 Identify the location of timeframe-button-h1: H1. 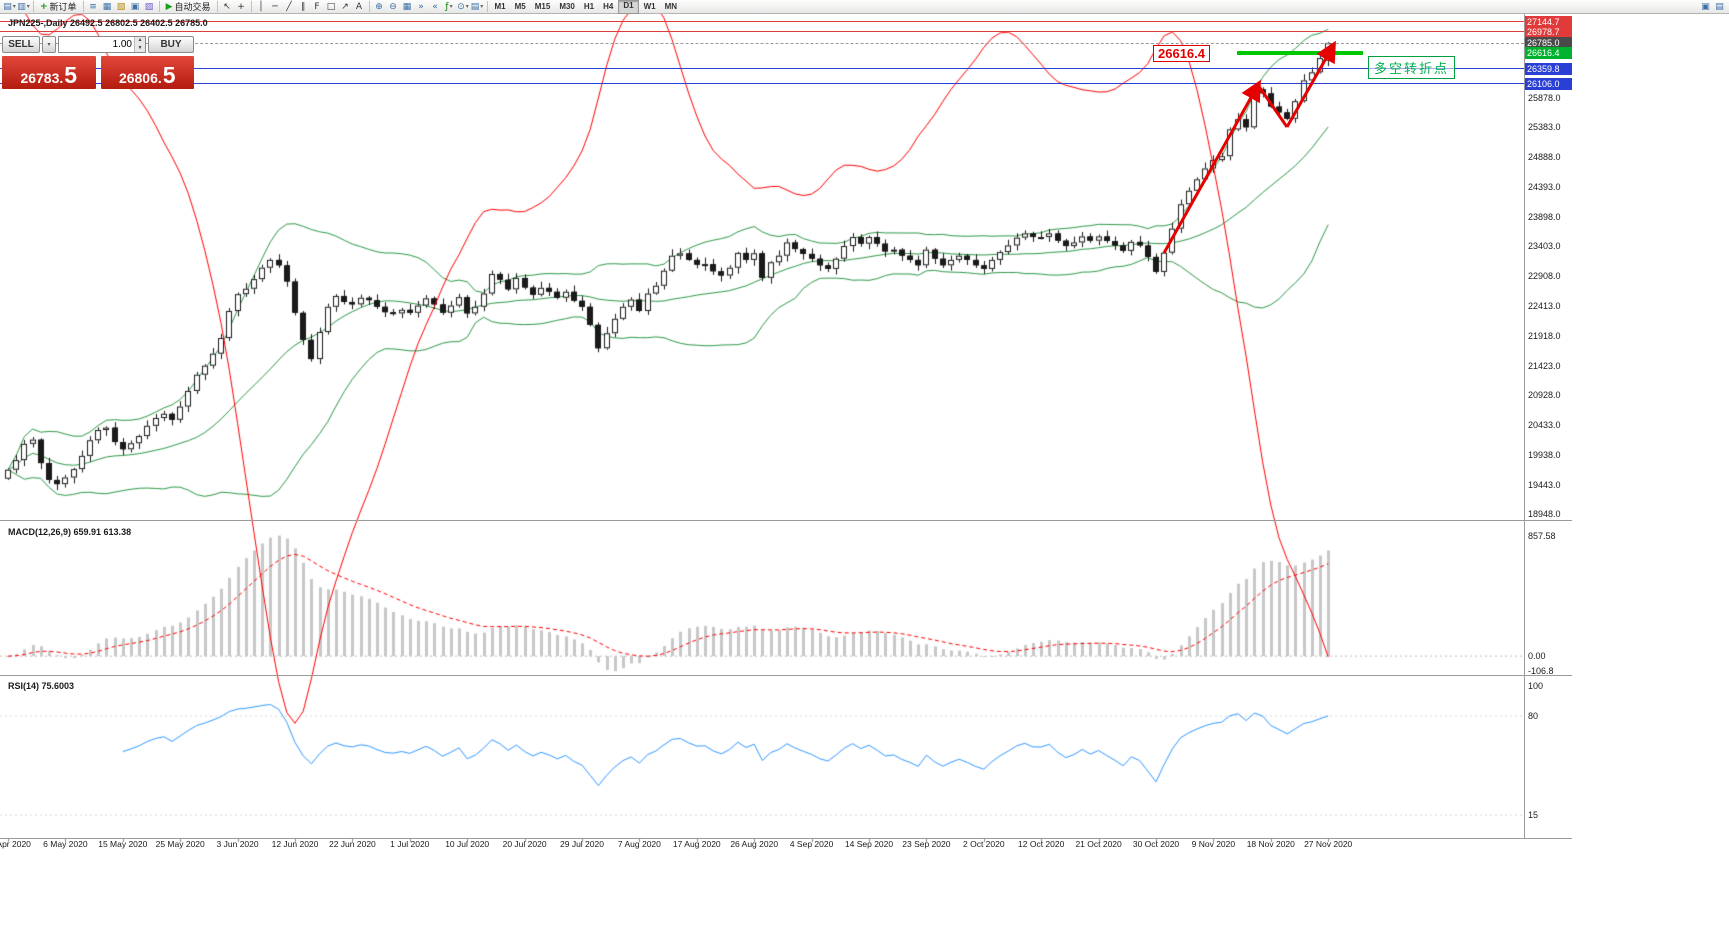
(589, 6).